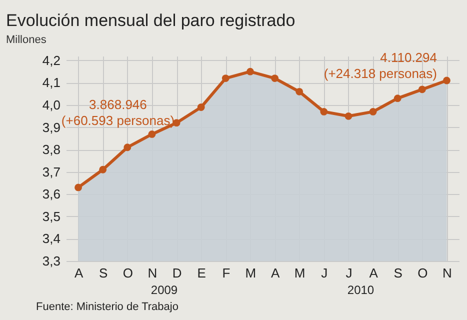  I want to click on y-tick-label: 3,8, so click(51, 150).